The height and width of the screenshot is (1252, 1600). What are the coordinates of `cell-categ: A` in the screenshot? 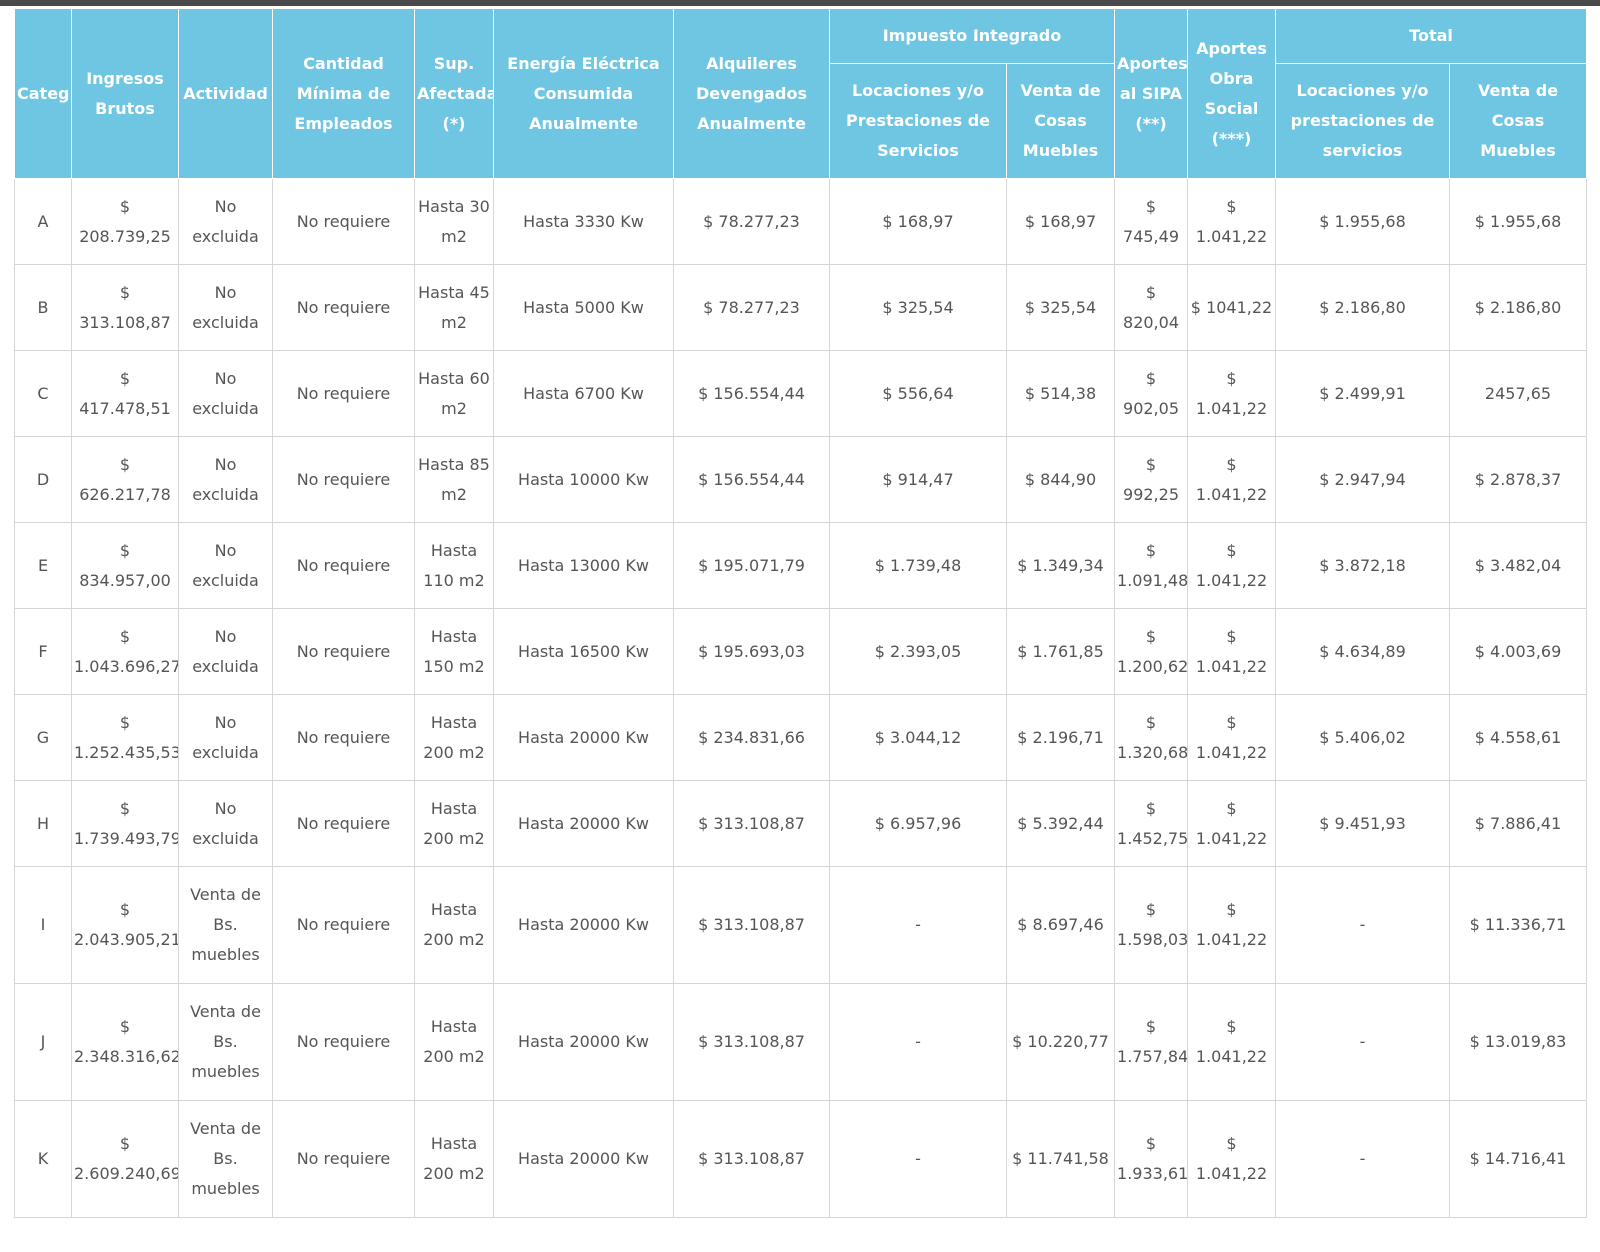 It's located at (43, 221).